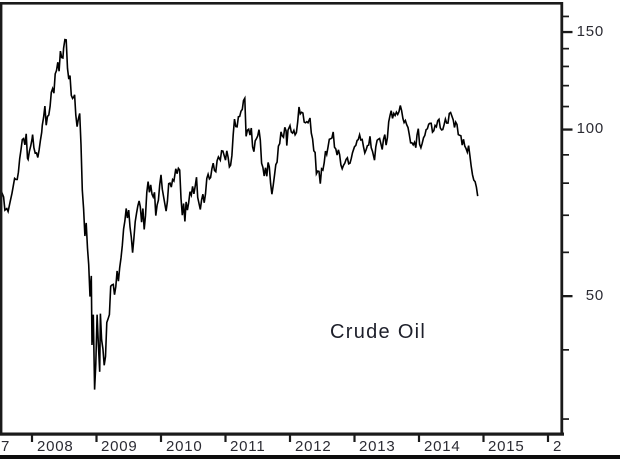  I want to click on x-tick-label: 2011, so click(248, 446).